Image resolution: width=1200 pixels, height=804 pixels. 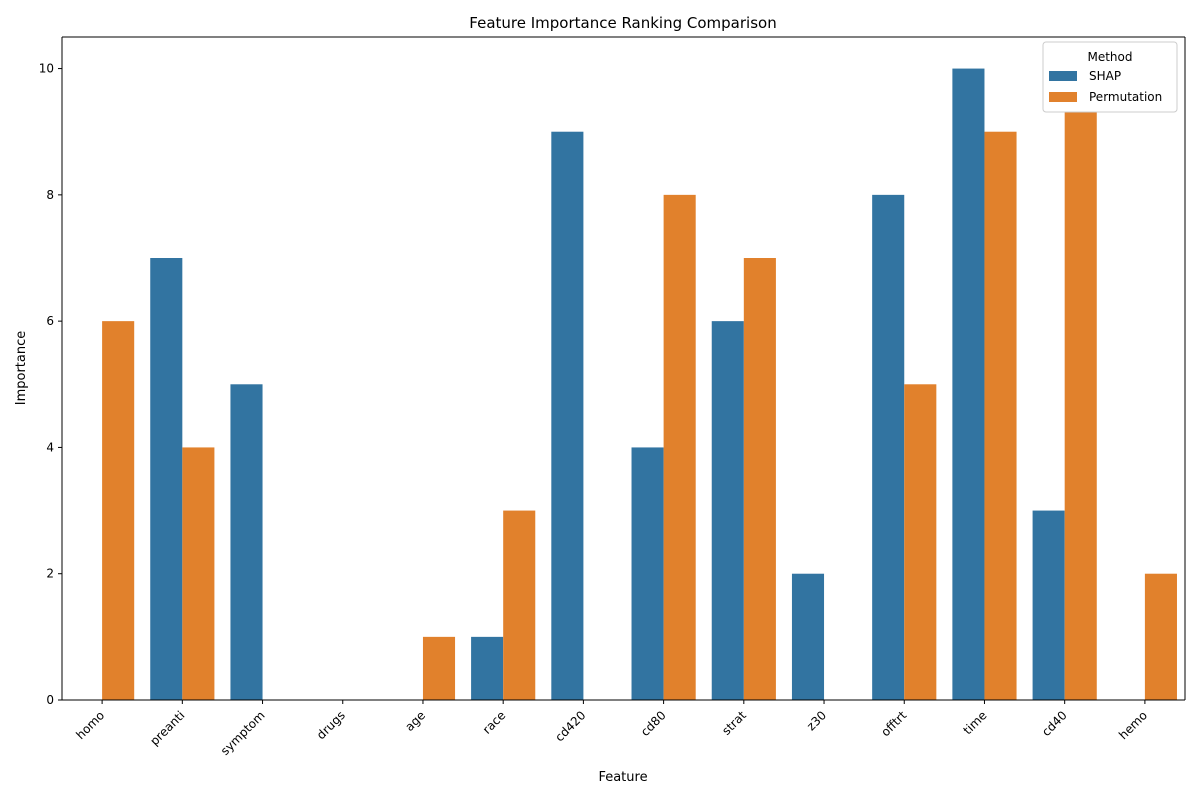 What do you see at coordinates (759, 479) in the screenshot?
I see `bar-permutation-strat` at bounding box center [759, 479].